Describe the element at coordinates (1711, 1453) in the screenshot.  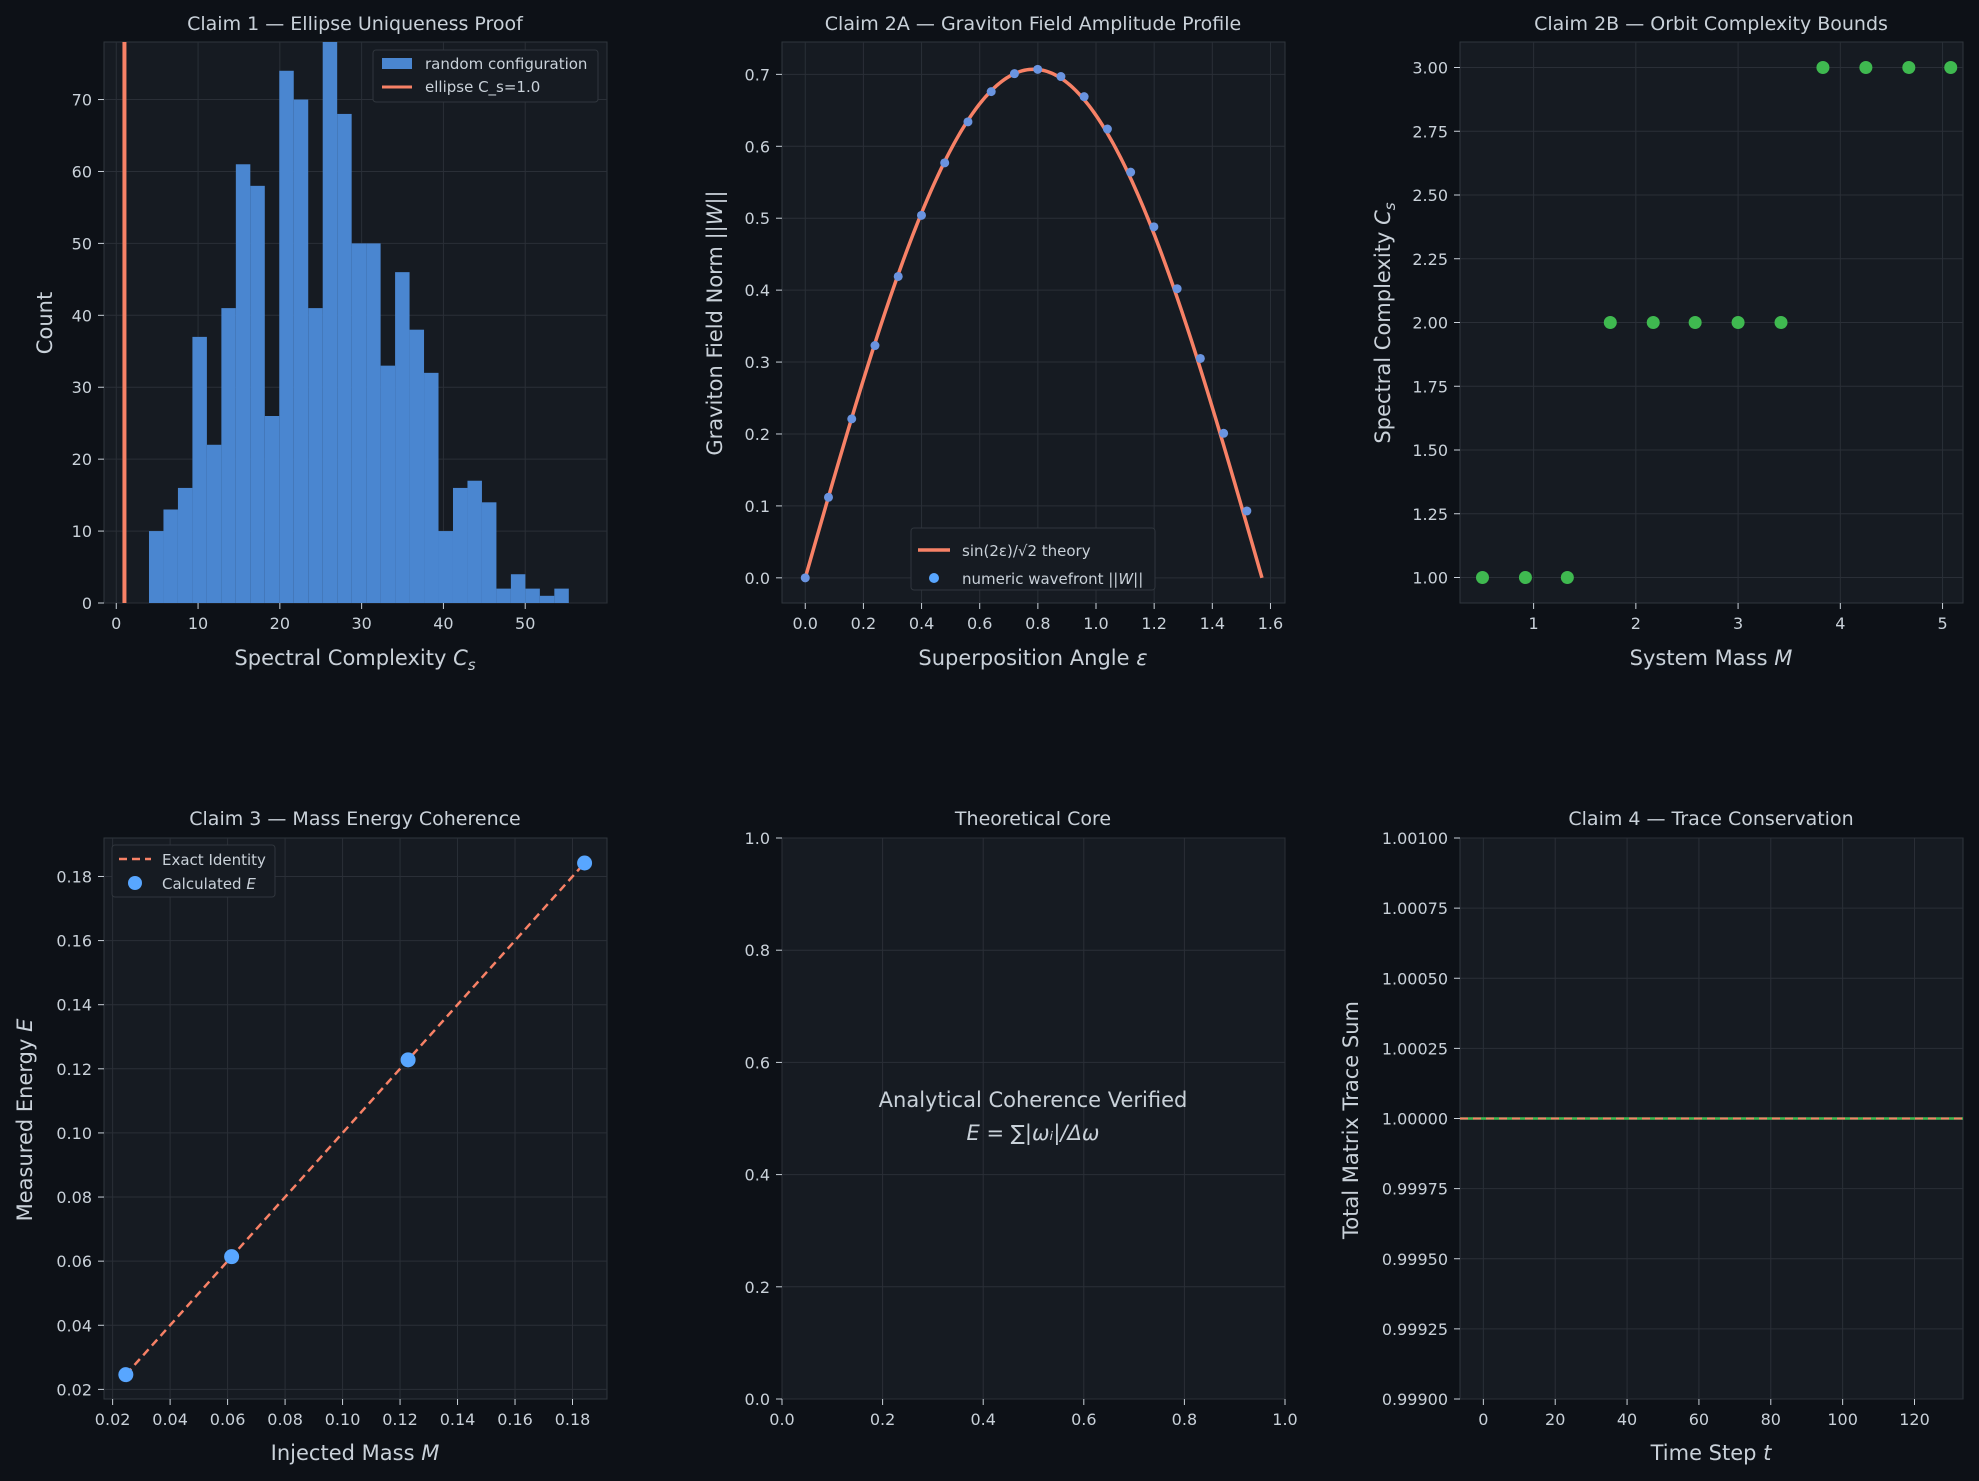
I see `x-axis-label: Time Step t` at that location.